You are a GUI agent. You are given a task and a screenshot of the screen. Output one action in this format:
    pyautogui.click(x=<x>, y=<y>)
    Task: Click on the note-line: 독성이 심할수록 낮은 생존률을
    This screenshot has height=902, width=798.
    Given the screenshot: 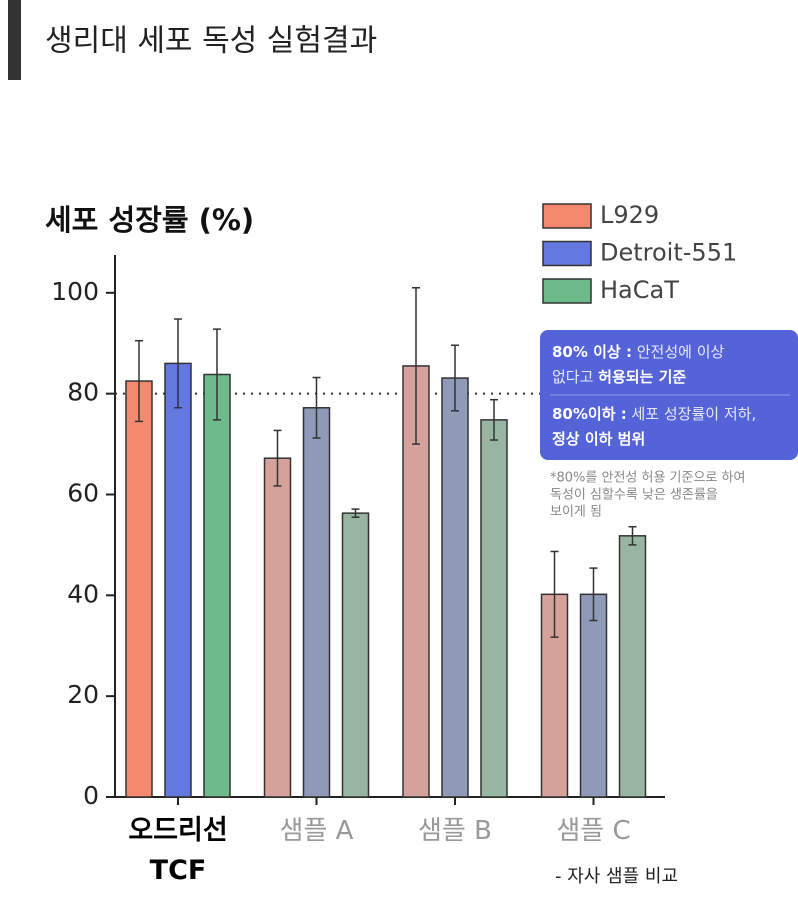 What is the action you would take?
    pyautogui.click(x=634, y=495)
    